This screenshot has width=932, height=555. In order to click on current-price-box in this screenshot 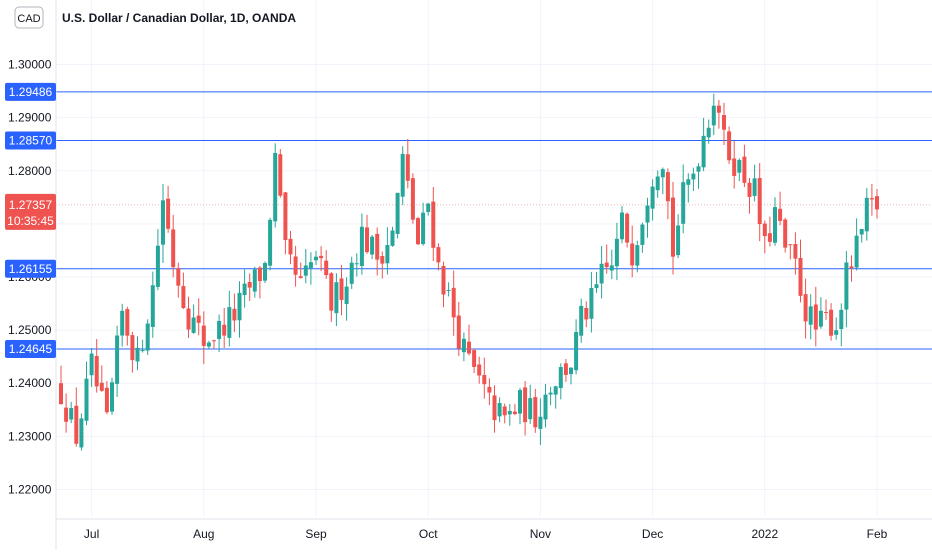, I will do `click(30, 211)`.